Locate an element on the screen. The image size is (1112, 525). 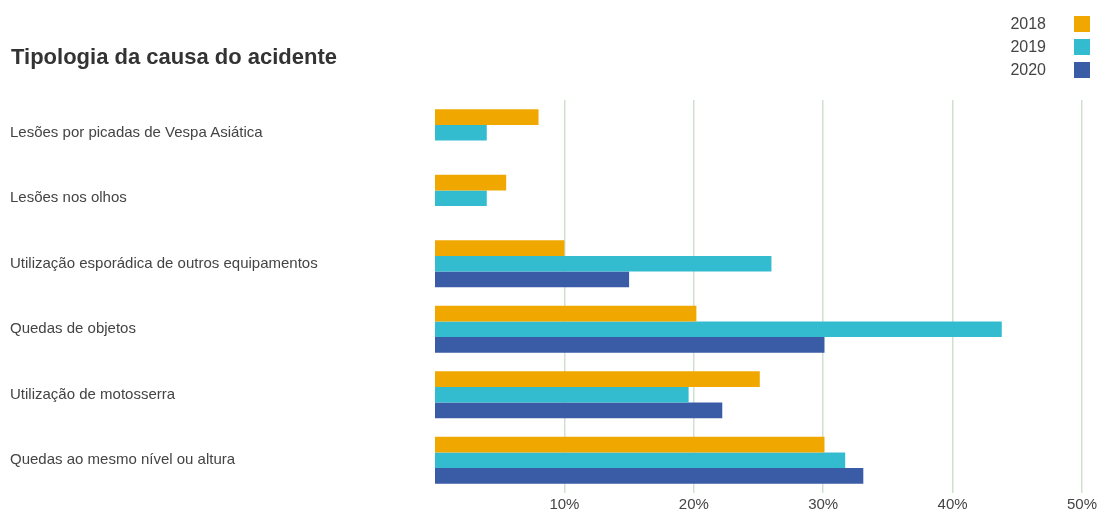
y-tick-label: Lesões nos olhos is located at coordinates (68, 197).